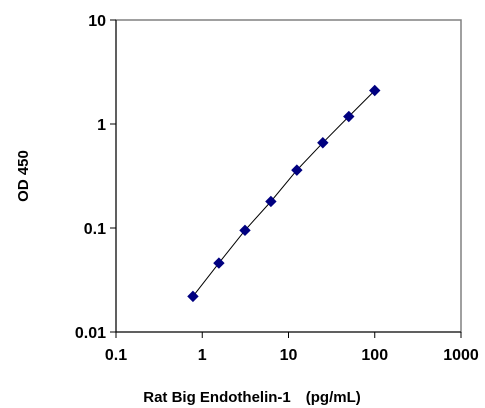  Describe the element at coordinates (374, 355) in the screenshot. I see `x-tick-label: 100` at that location.